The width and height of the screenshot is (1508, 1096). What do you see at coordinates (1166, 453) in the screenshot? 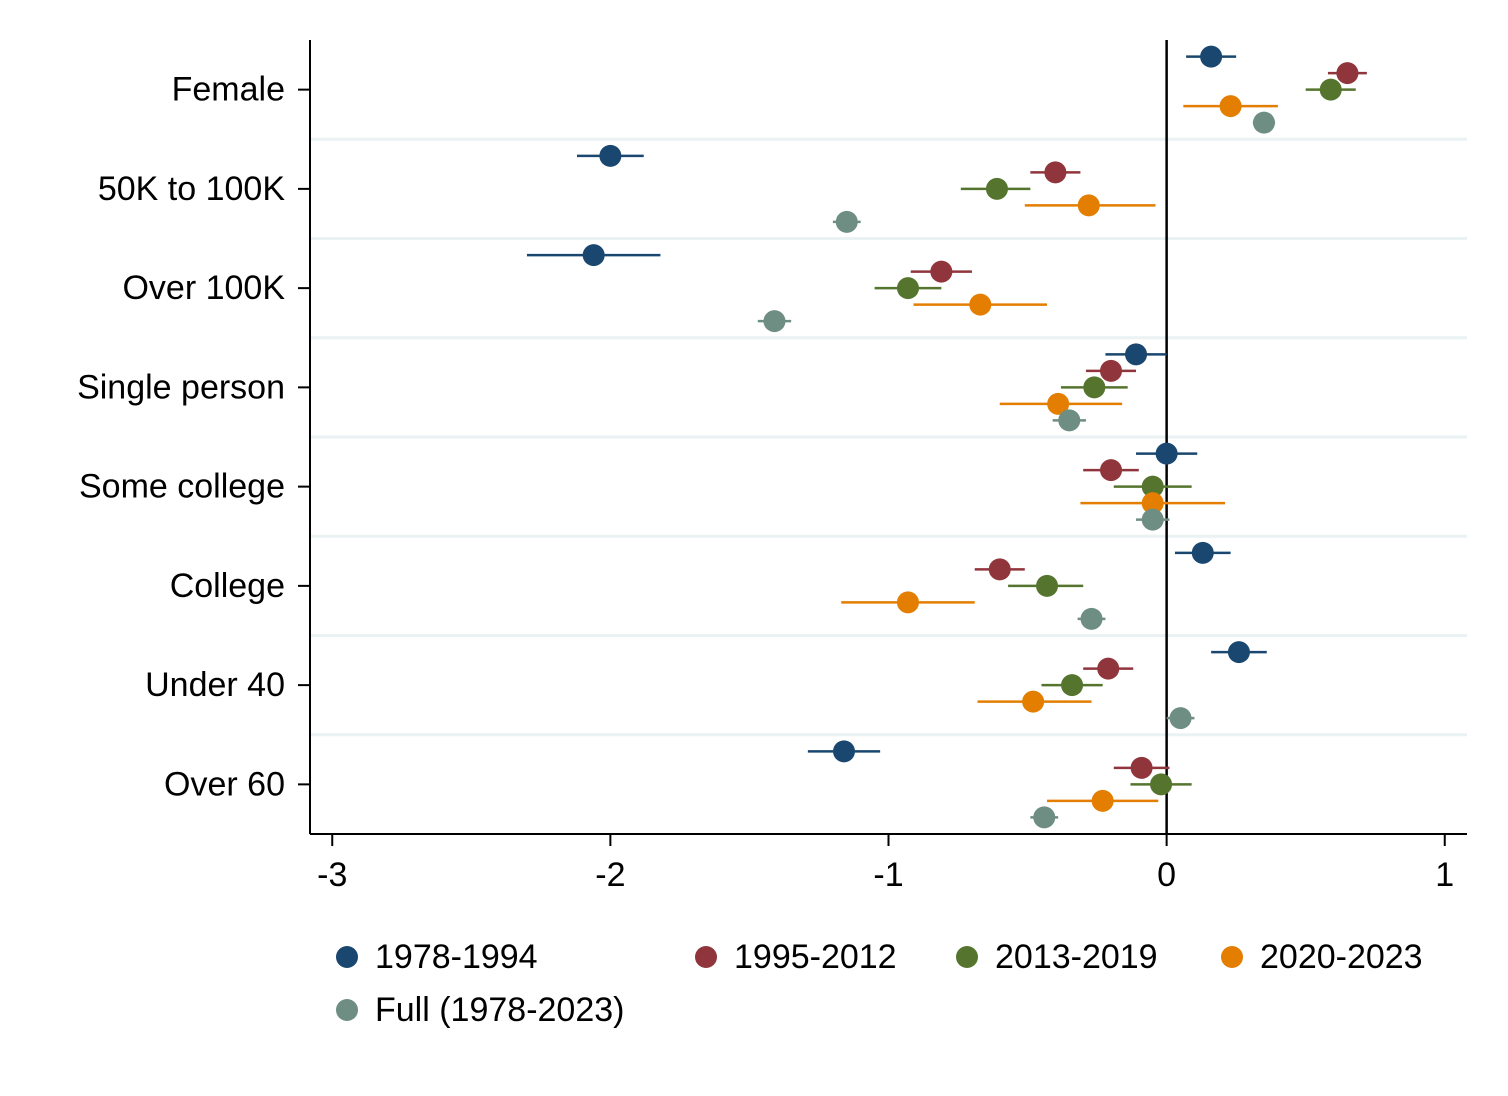
I see `point-1978-1994-some-college` at bounding box center [1166, 453].